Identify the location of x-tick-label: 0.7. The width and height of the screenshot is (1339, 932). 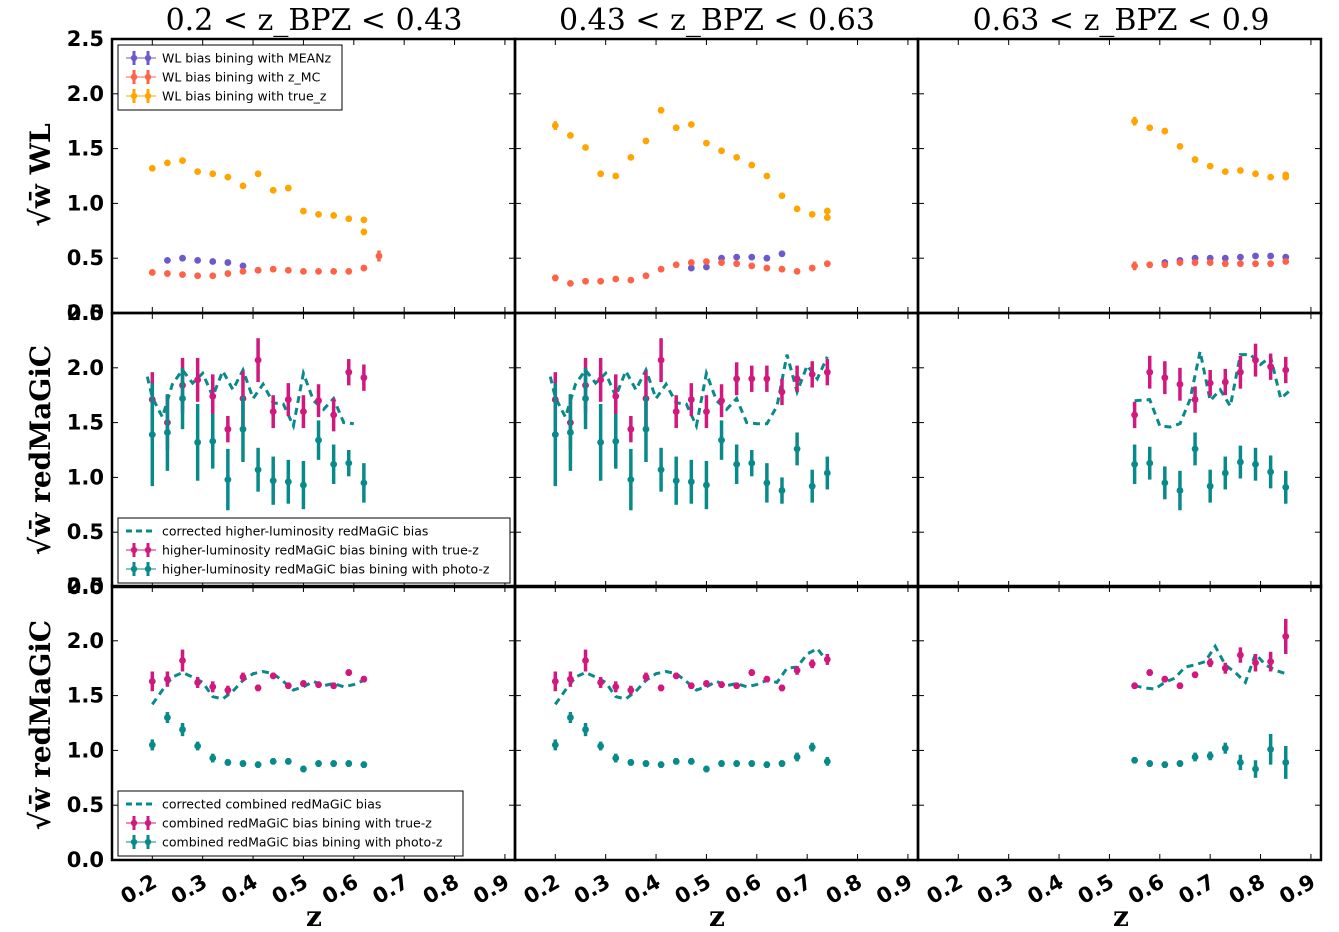
(1196, 889).